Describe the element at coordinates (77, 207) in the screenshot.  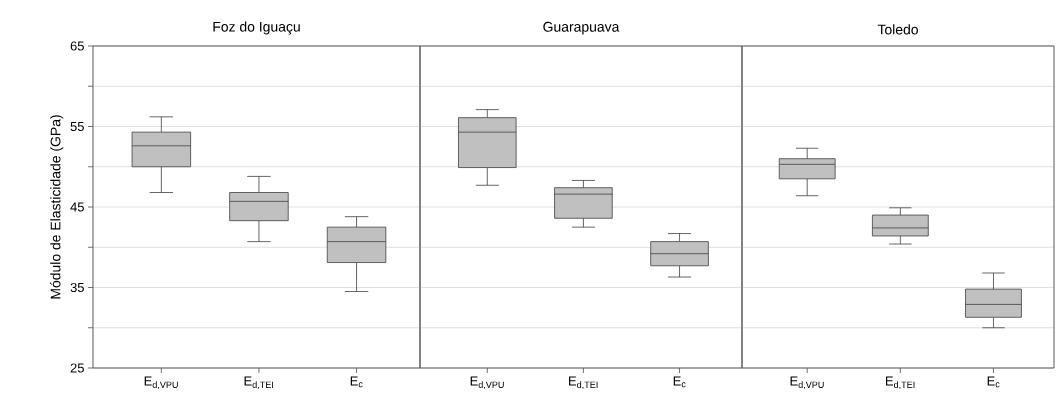
I see `y-tick-label: 45` at that location.